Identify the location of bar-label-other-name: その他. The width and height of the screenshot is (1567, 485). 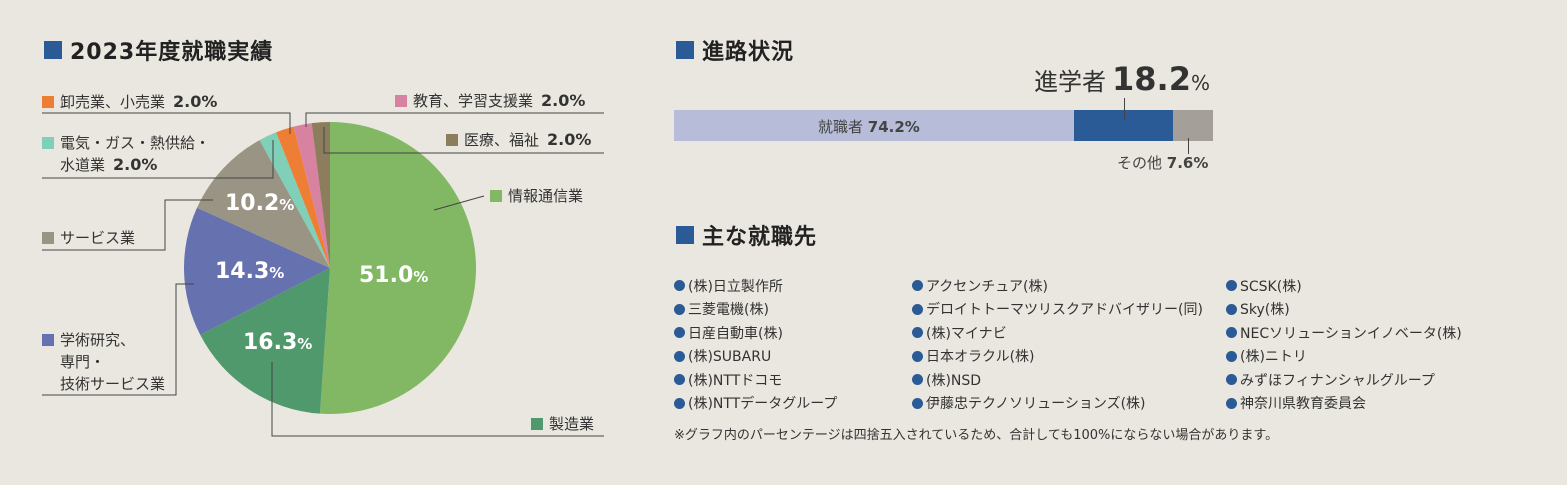
(1140, 163).